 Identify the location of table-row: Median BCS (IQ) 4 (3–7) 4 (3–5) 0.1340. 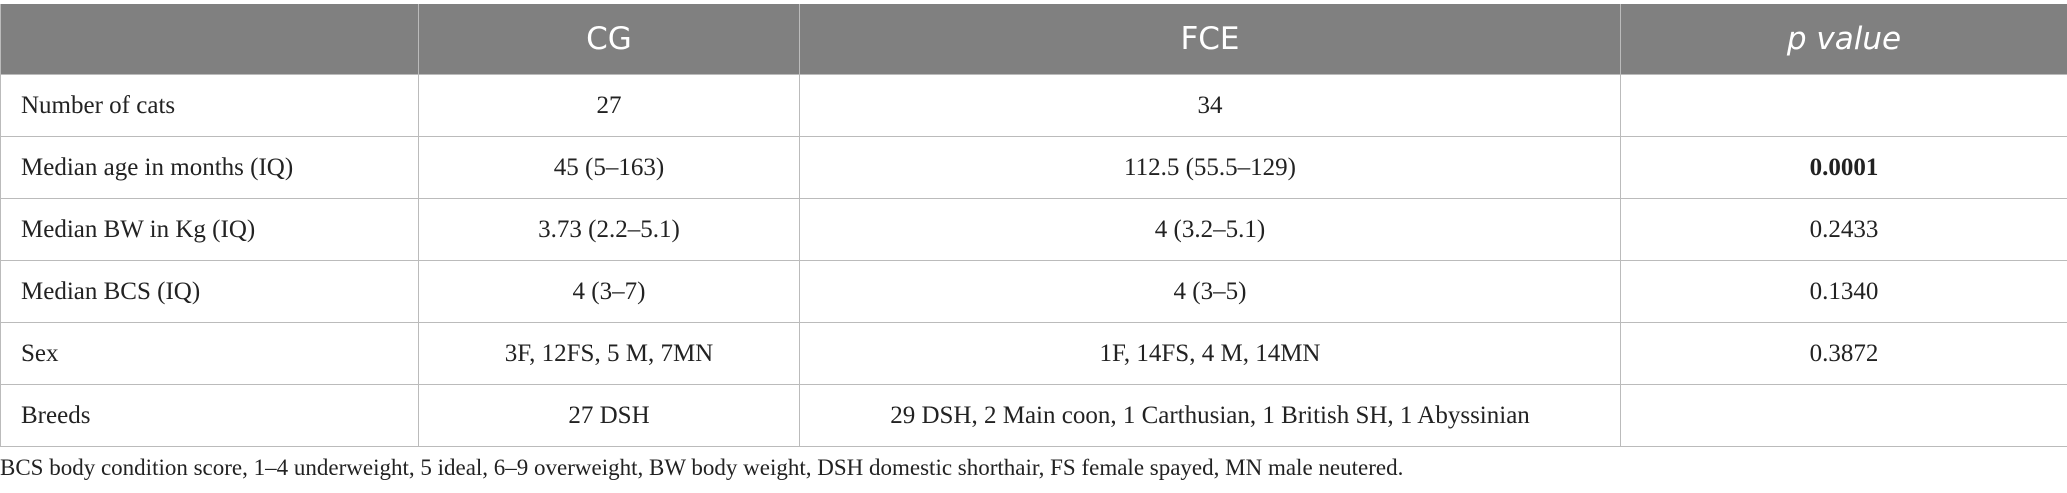
(1033, 291).